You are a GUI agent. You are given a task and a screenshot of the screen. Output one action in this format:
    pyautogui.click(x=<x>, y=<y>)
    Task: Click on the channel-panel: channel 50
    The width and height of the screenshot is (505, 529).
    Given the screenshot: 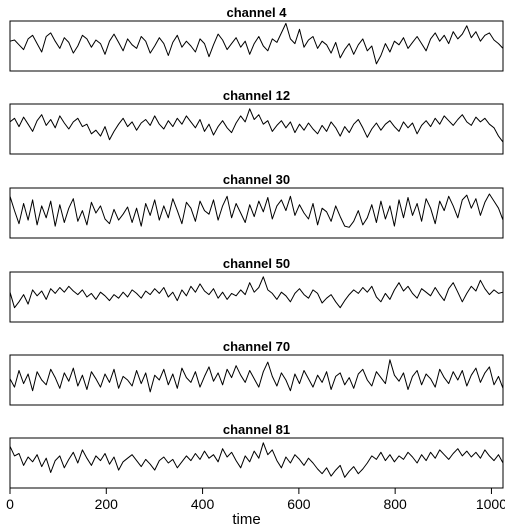 What is the action you would take?
    pyautogui.click(x=256, y=289)
    